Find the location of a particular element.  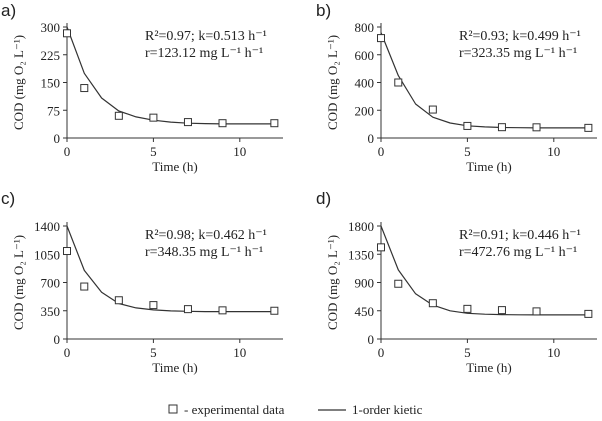

legend-experimental-label: - experimental data is located at coordinates (234, 409).